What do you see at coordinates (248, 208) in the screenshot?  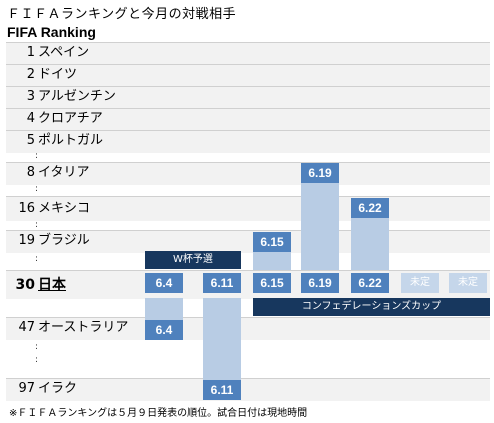 I see `ranking-row: 16 メキシコ` at bounding box center [248, 208].